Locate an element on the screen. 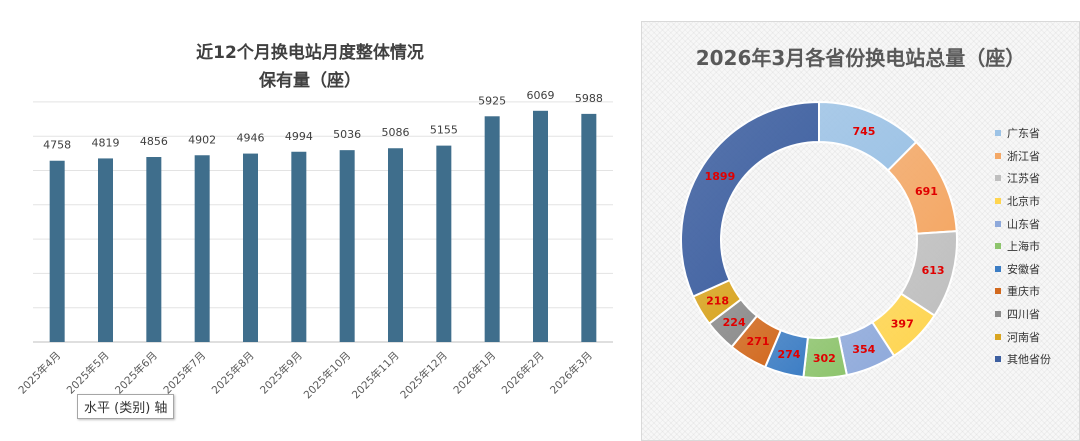  legend-label: 江苏省 is located at coordinates (1023, 179).